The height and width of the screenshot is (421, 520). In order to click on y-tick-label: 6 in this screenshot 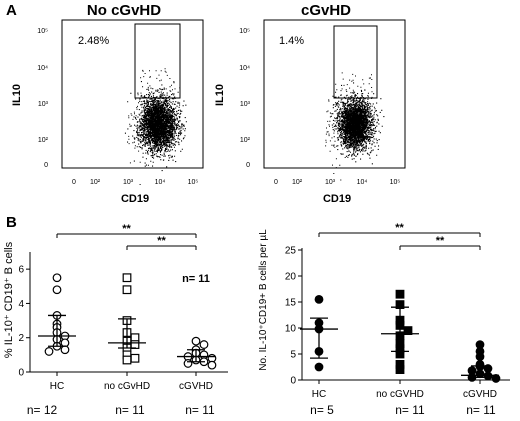, I will do `click(21, 270)`.